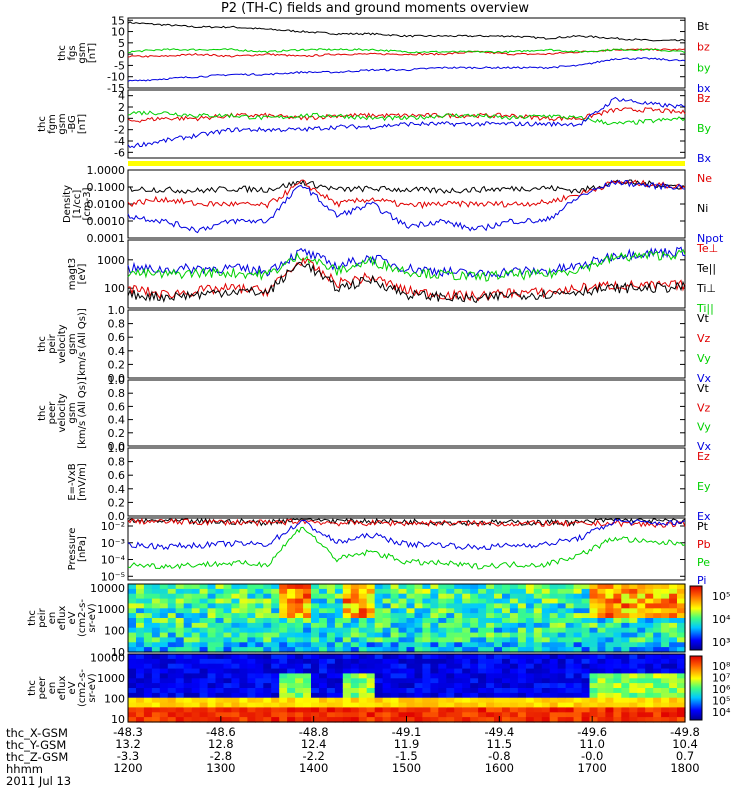 Image resolution: width=750 pixels, height=800 pixels. I want to click on y-tick-label: 0.2, so click(117, 502).